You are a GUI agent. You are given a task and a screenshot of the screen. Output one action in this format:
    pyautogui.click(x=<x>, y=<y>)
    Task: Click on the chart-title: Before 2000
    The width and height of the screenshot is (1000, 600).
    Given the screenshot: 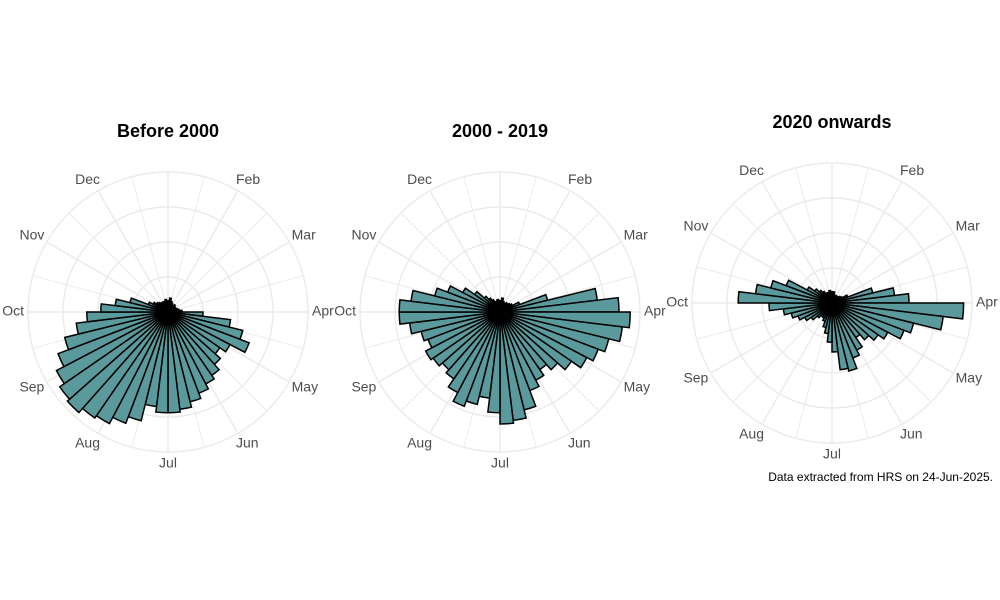 What is the action you would take?
    pyautogui.click(x=168, y=131)
    